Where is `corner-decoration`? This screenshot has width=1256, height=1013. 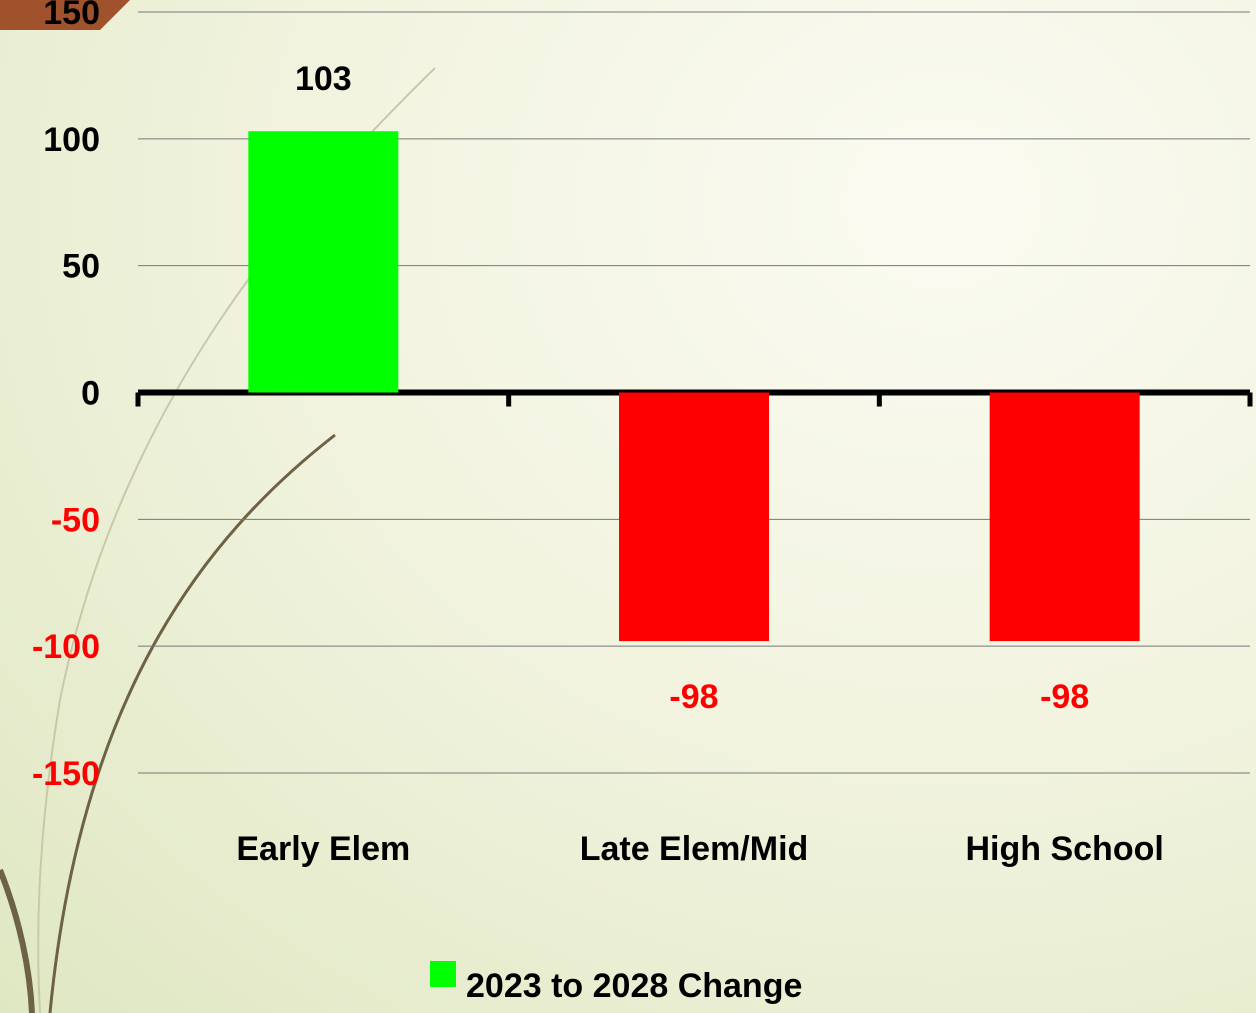 corner-decoration is located at coordinates (65, 15).